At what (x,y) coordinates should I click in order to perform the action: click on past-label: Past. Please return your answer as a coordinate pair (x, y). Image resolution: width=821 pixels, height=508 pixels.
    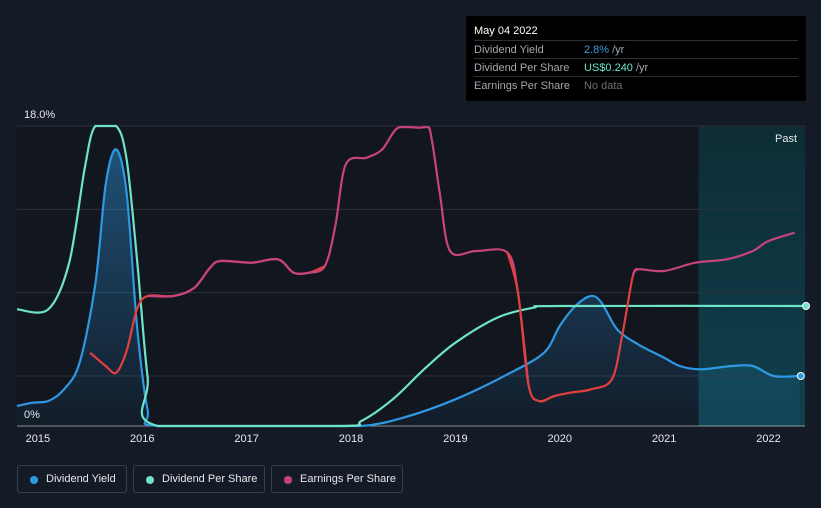
    Looking at the image, I should click on (786, 139).